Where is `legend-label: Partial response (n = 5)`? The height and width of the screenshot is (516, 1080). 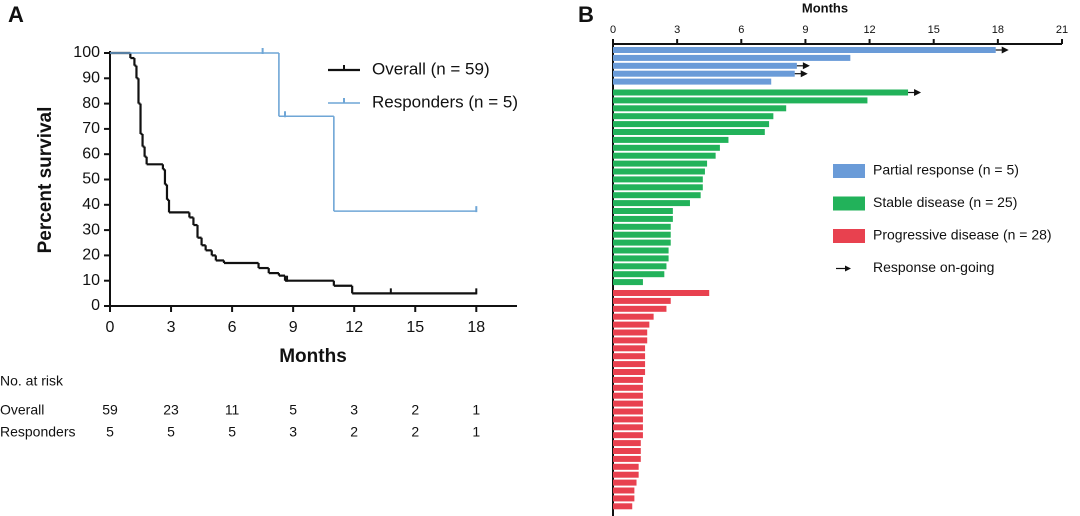
legend-label: Partial response (n = 5) is located at coordinates (946, 170).